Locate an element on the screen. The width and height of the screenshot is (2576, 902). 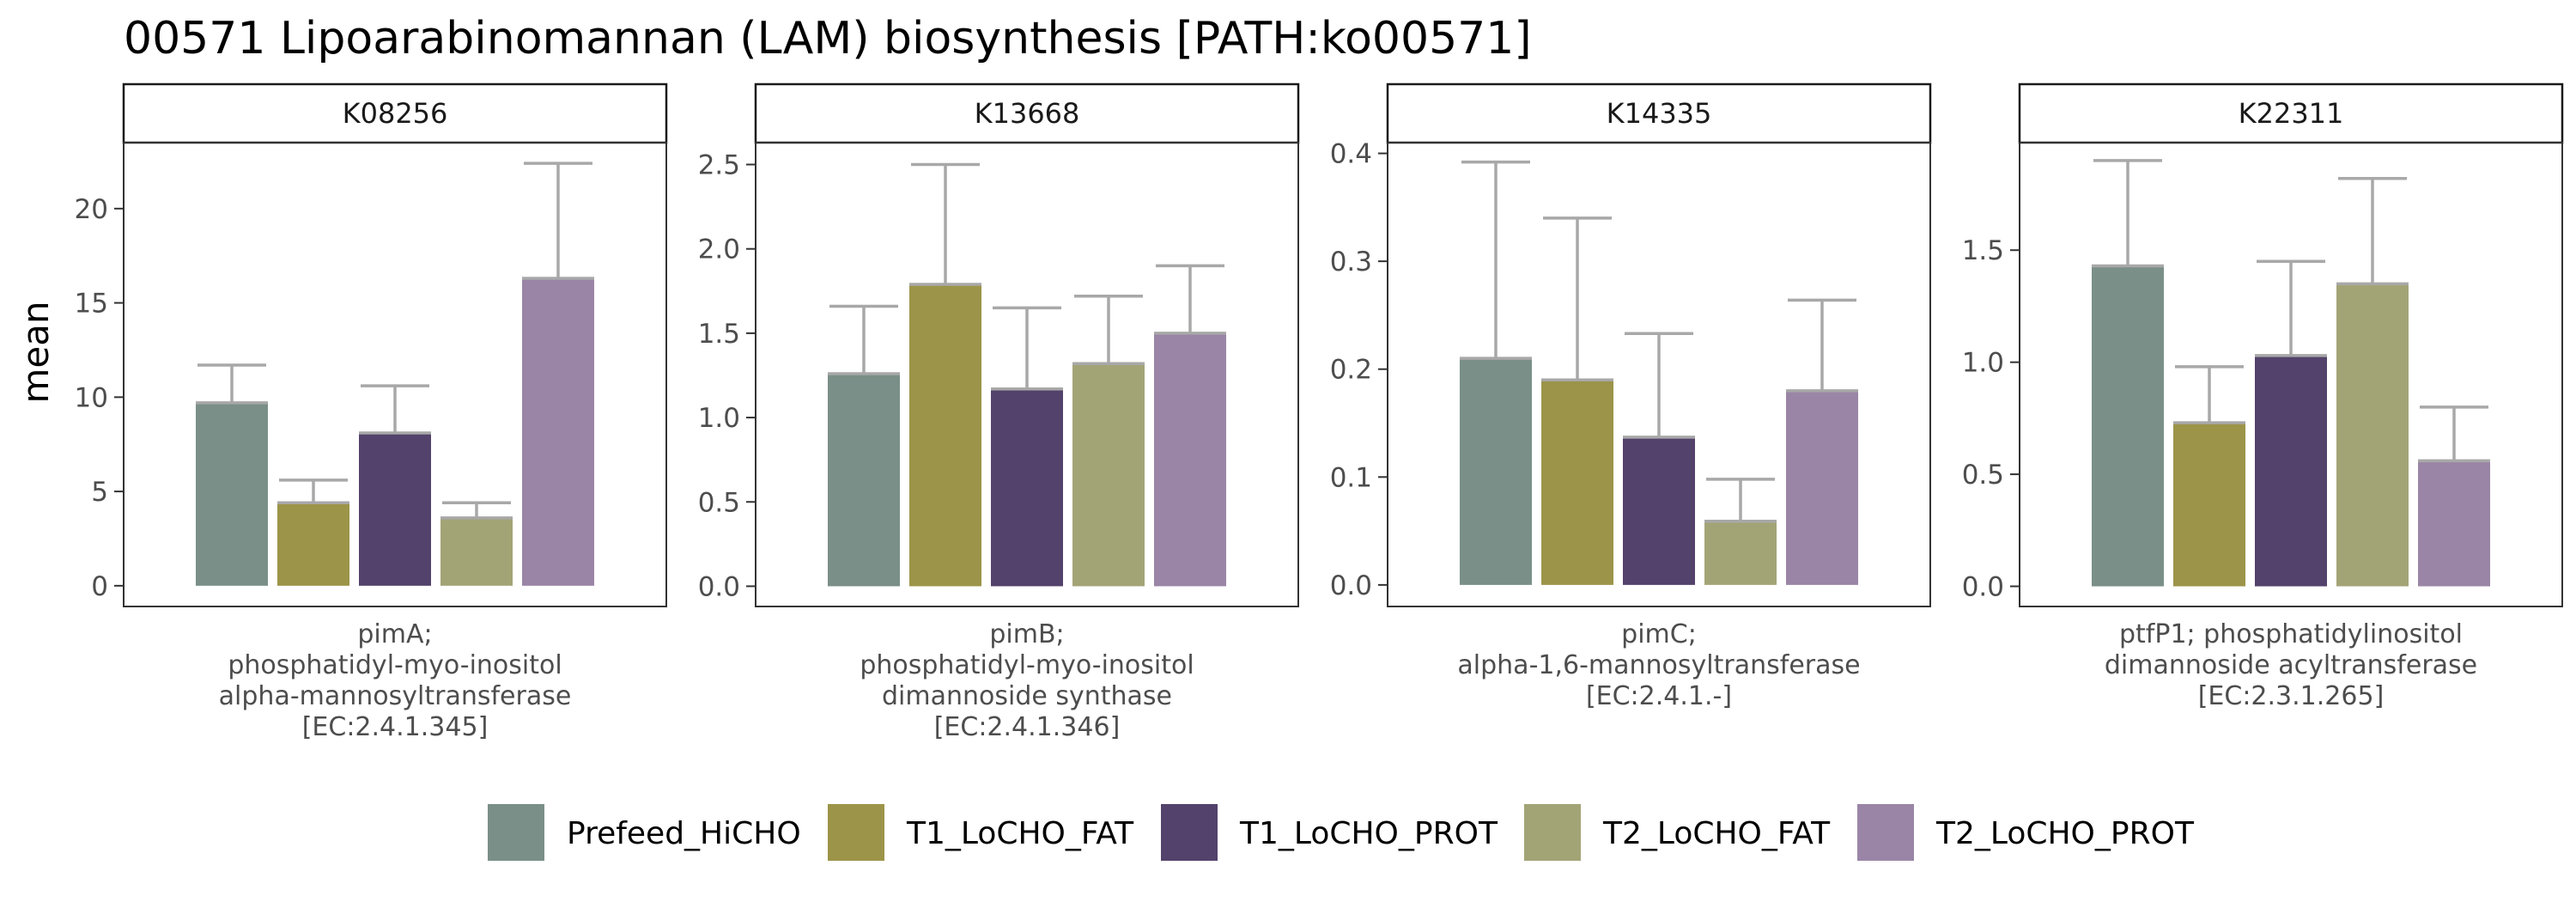
x-category-label: [EC:2.3.1.265] is located at coordinates (2291, 696).